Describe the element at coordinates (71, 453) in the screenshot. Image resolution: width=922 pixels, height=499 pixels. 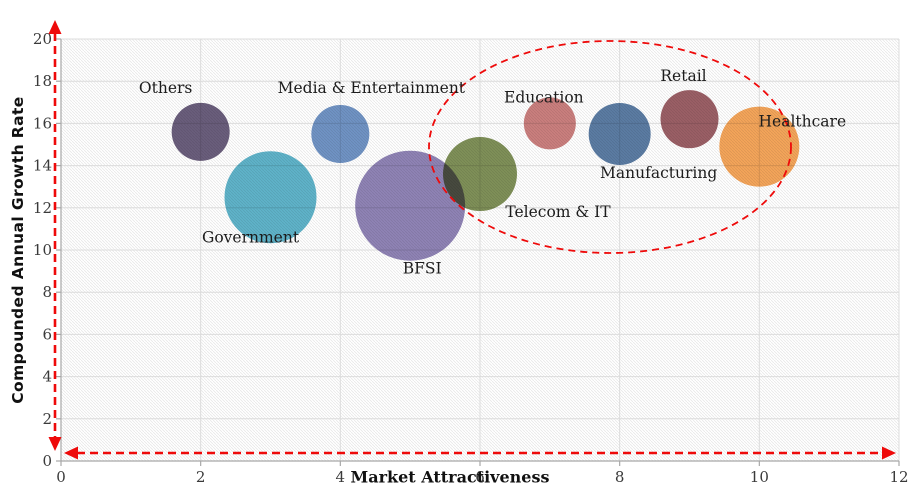
I see `x-axis-arrowhead-left` at that location.